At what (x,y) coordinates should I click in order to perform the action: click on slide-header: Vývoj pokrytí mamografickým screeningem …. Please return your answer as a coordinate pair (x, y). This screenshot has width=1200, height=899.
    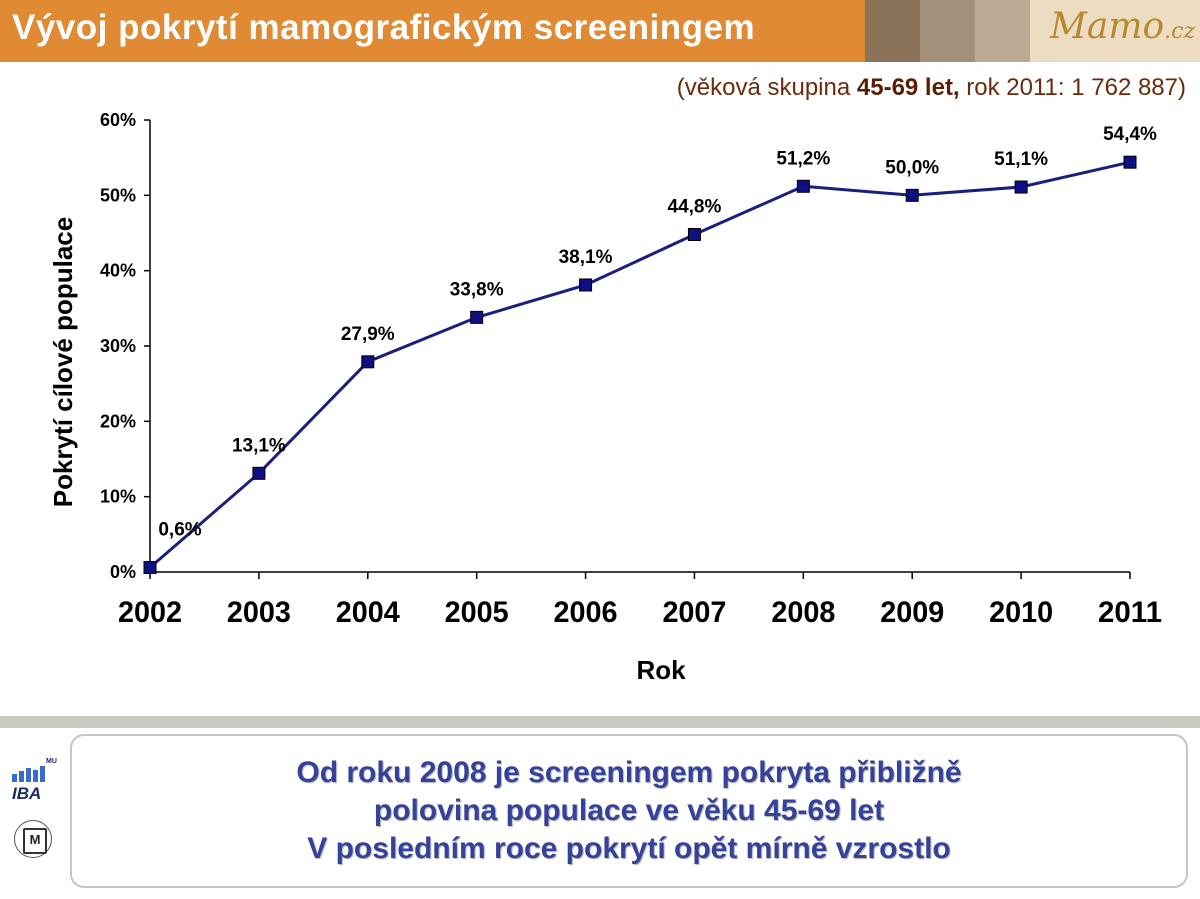
    Looking at the image, I should click on (600, 31).